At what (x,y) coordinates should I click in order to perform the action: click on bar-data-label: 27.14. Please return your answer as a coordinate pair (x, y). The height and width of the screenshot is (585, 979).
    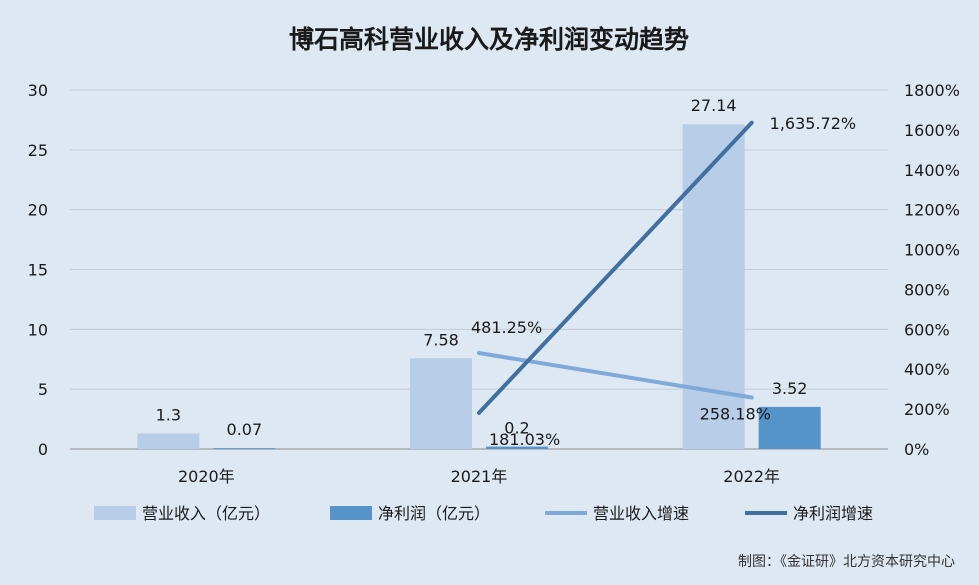
    Looking at the image, I should click on (714, 105).